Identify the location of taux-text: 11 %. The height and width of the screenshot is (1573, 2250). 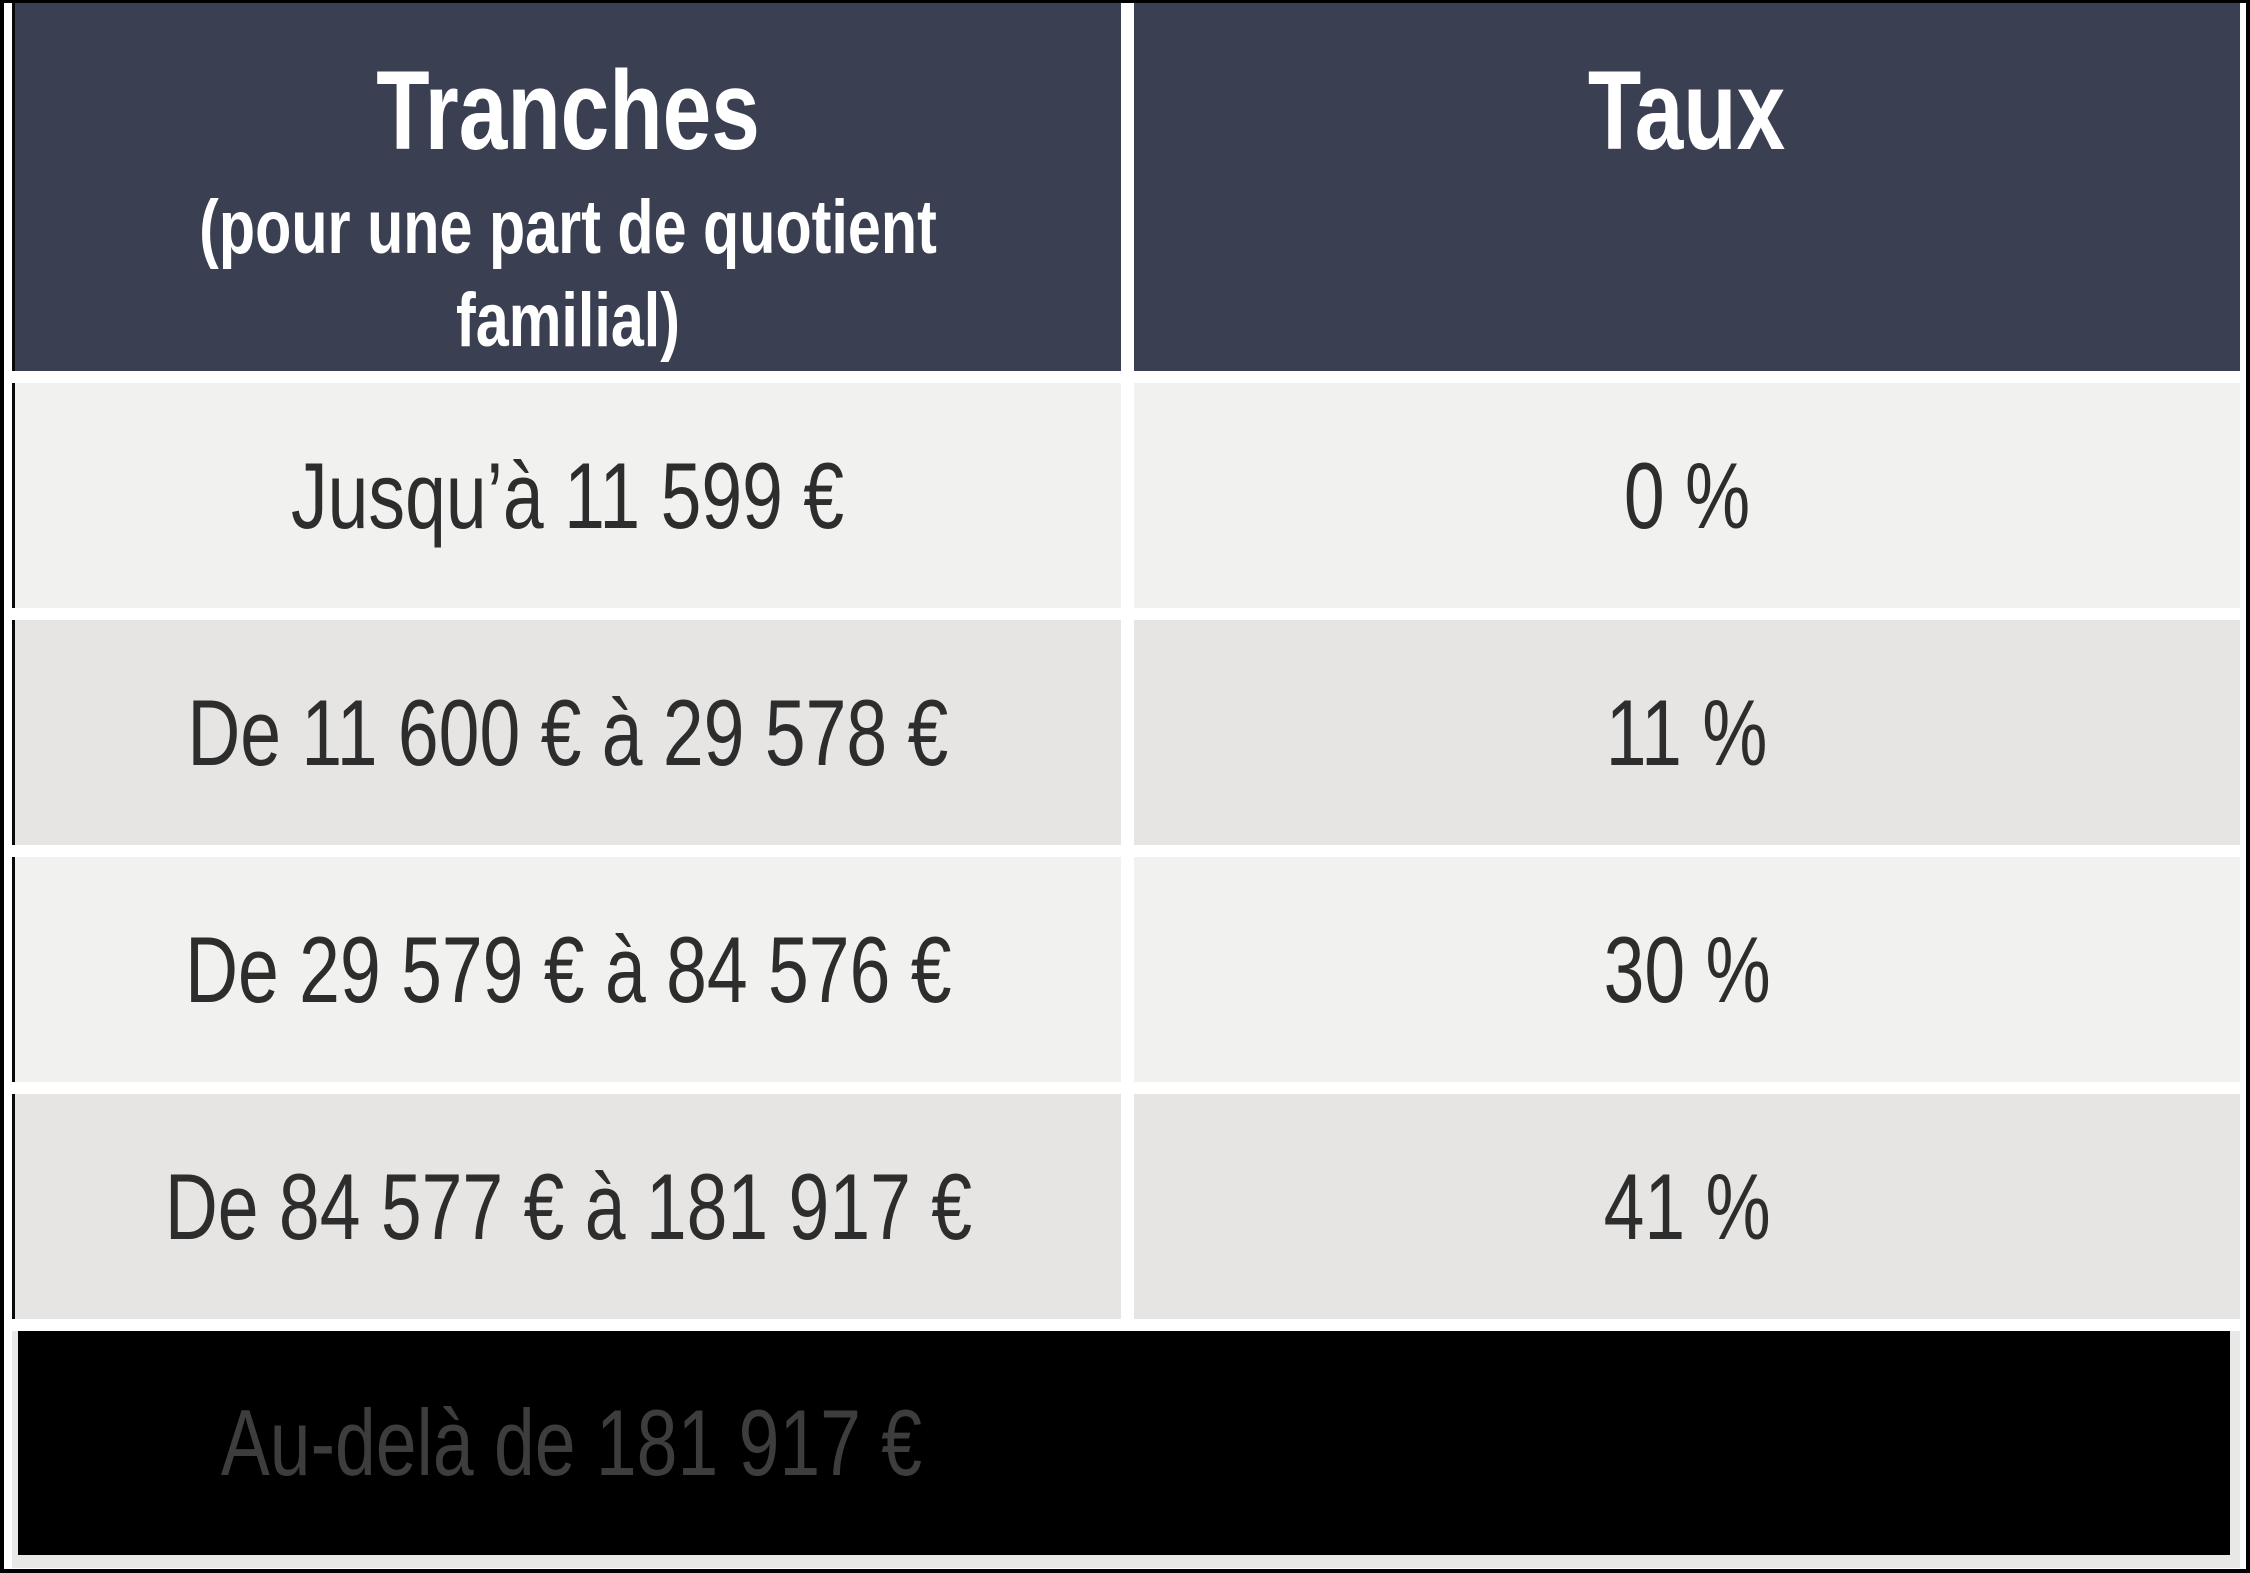
(1687, 732).